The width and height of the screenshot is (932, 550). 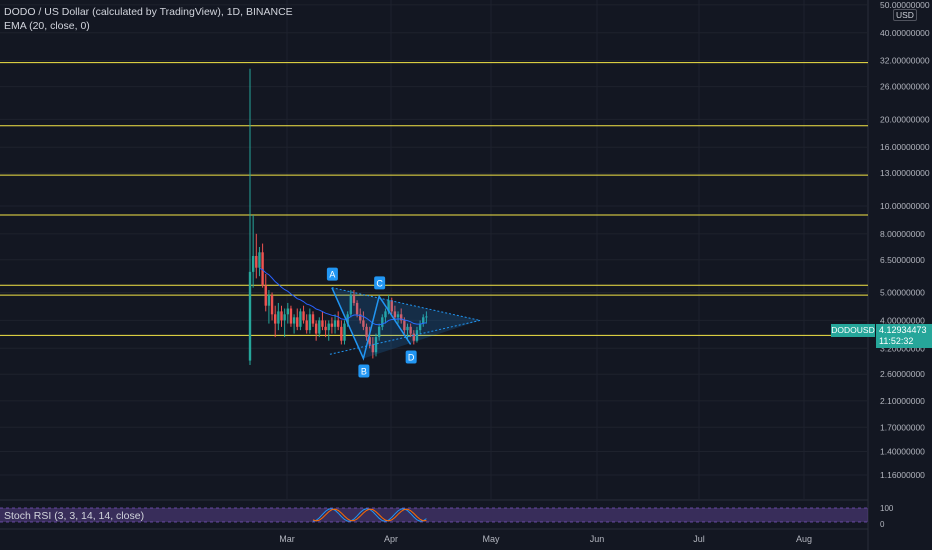 I want to click on pattern-label: B, so click(x=364, y=371).